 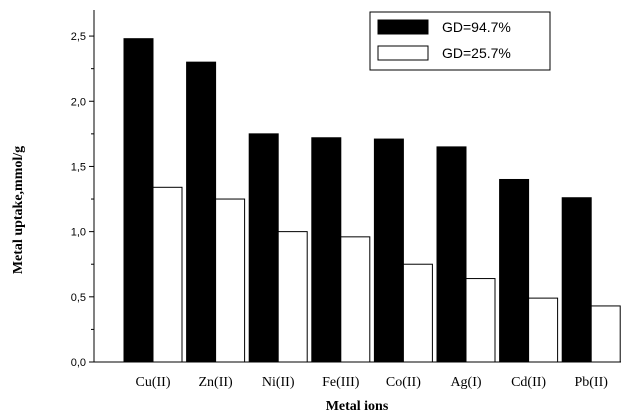 I want to click on y-ticks-group: 0,0 0,5 1,0 1,5 2,0 2,5, so click(x=82, y=200).